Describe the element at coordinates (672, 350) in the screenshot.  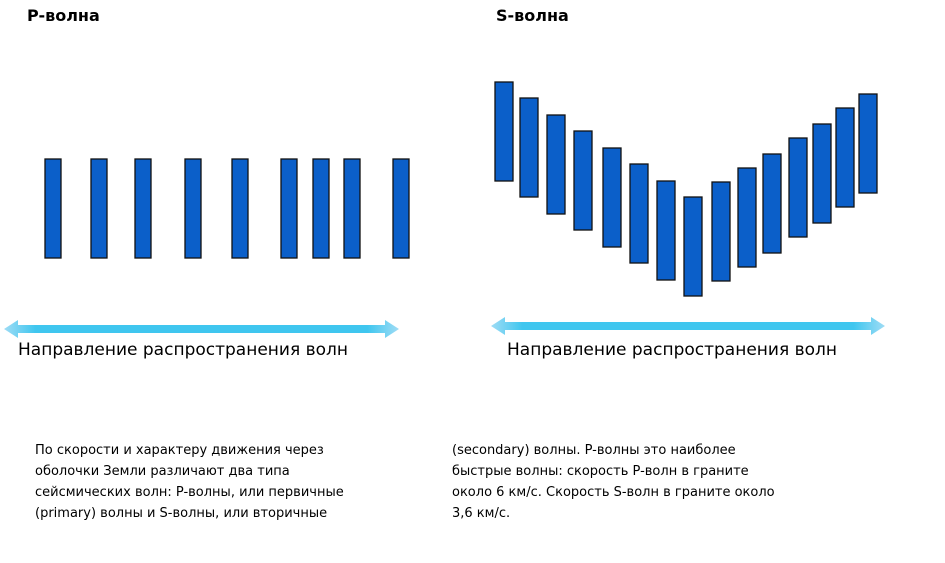
I see `s-wave-direction-label: Направление распространения волн` at that location.